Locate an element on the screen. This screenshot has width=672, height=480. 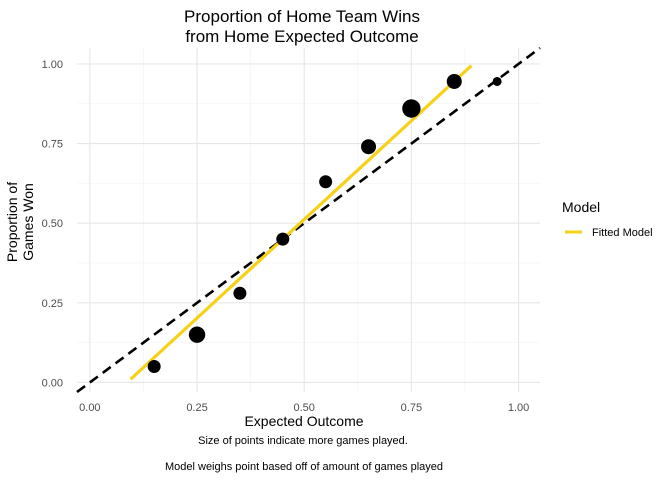
legend-label-fitted-model: Fitted Model is located at coordinates (622, 233).